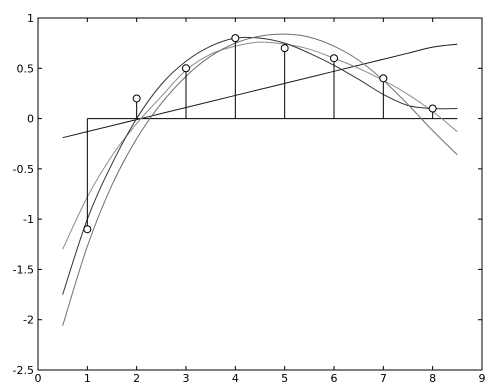  I want to click on x-tick-label: 5, so click(284, 378).